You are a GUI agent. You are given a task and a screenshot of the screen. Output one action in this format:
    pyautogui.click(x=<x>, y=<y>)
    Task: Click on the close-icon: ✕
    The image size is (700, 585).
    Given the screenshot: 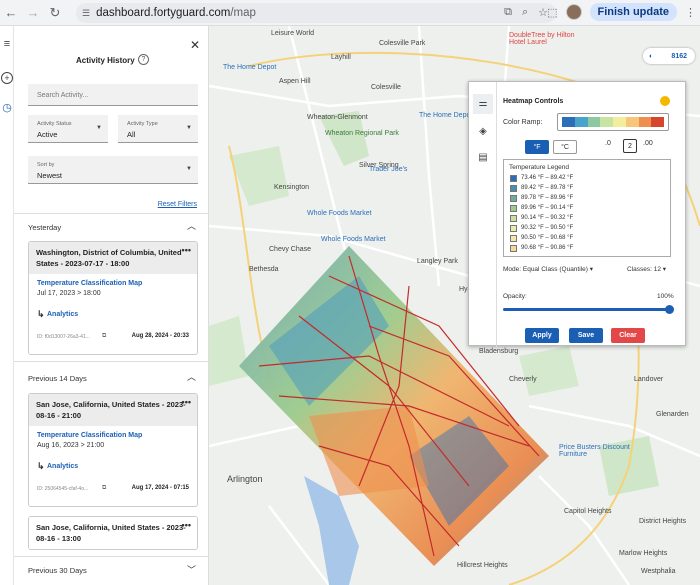 What is the action you would take?
    pyautogui.click(x=195, y=45)
    